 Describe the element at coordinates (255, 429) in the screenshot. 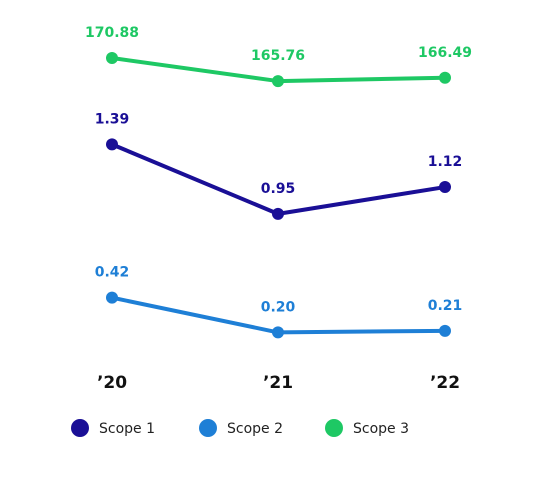

I see `legend-label: Scope 2` at that location.